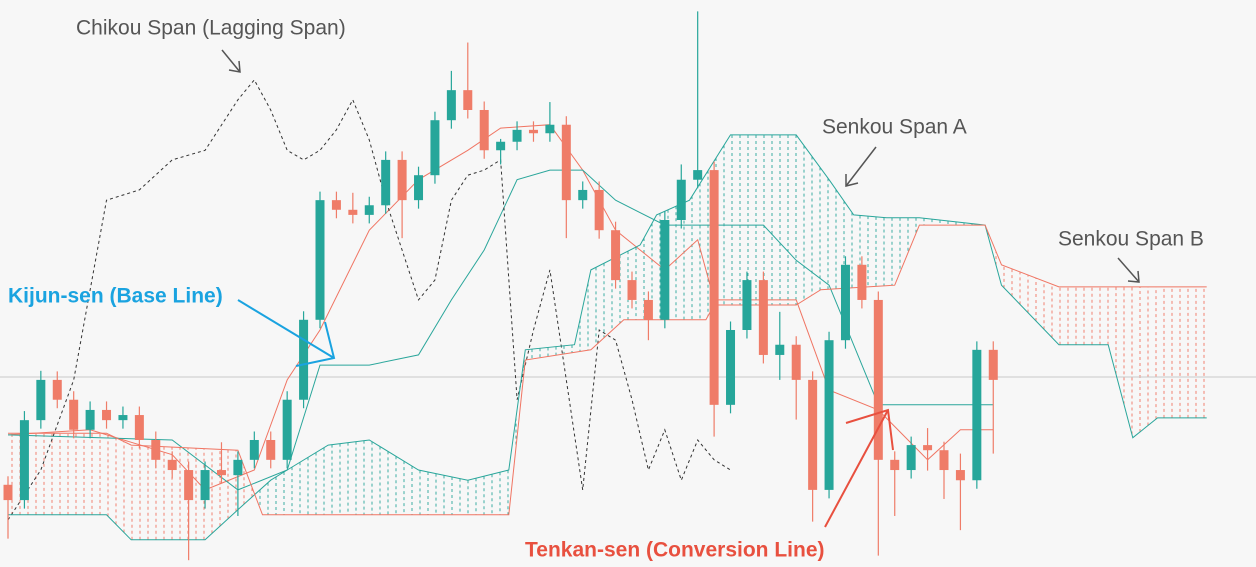  I want to click on tenkan-arrow, so click(859, 468).